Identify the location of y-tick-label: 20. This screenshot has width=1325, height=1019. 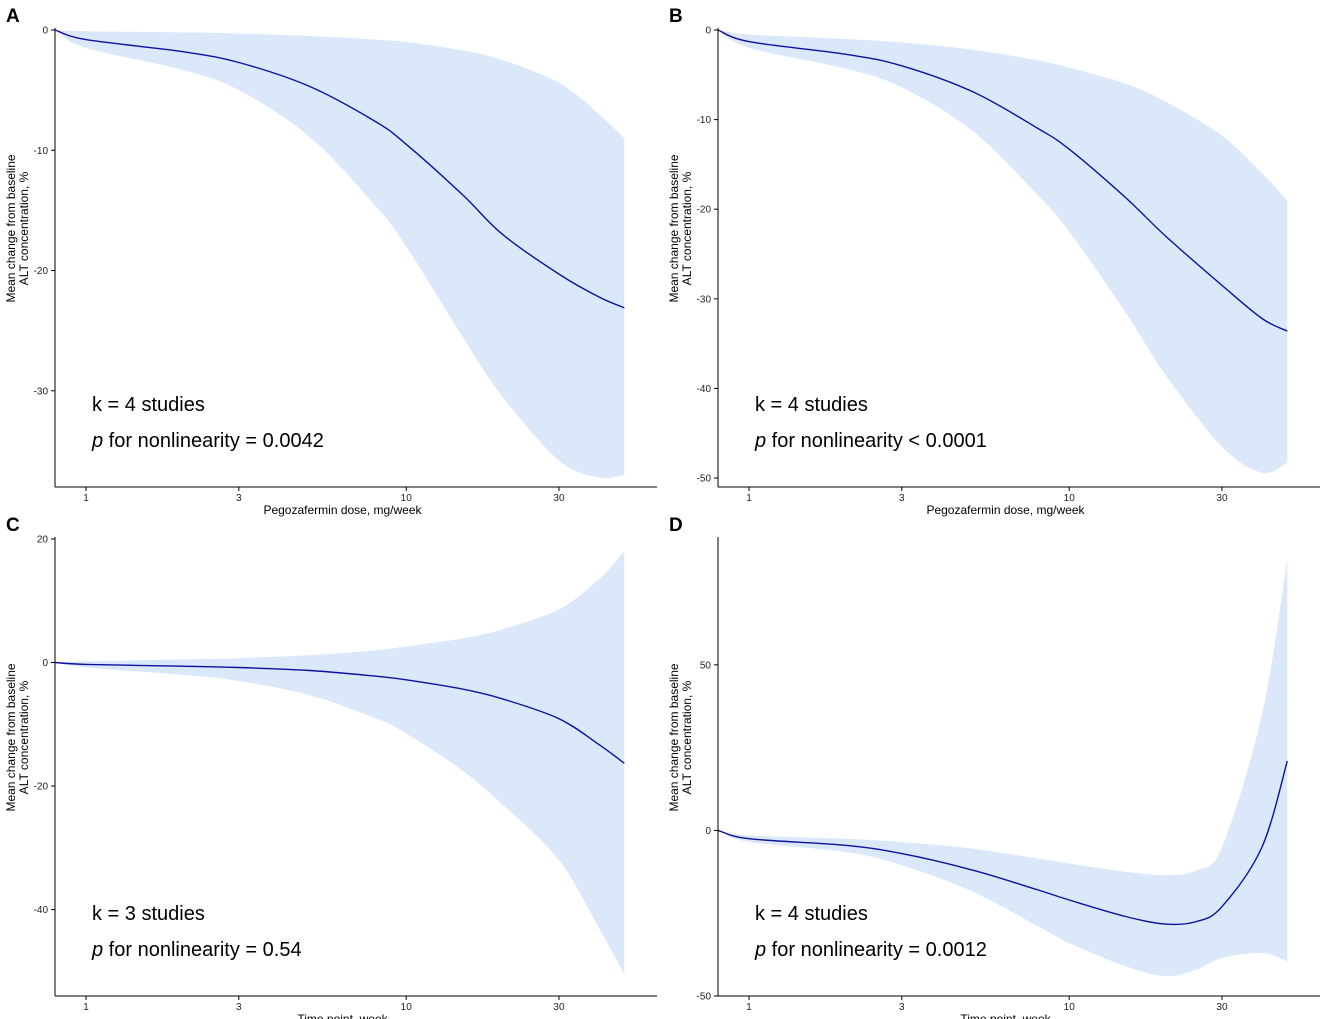
(43, 540).